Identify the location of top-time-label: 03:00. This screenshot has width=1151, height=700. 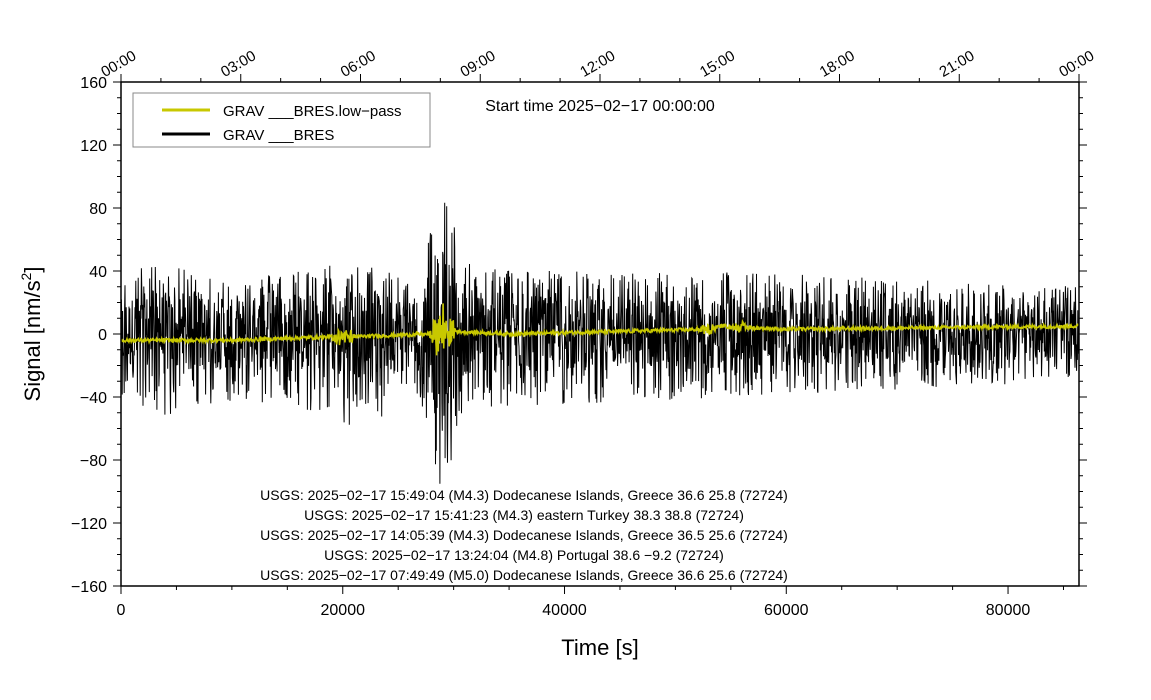
(238, 63).